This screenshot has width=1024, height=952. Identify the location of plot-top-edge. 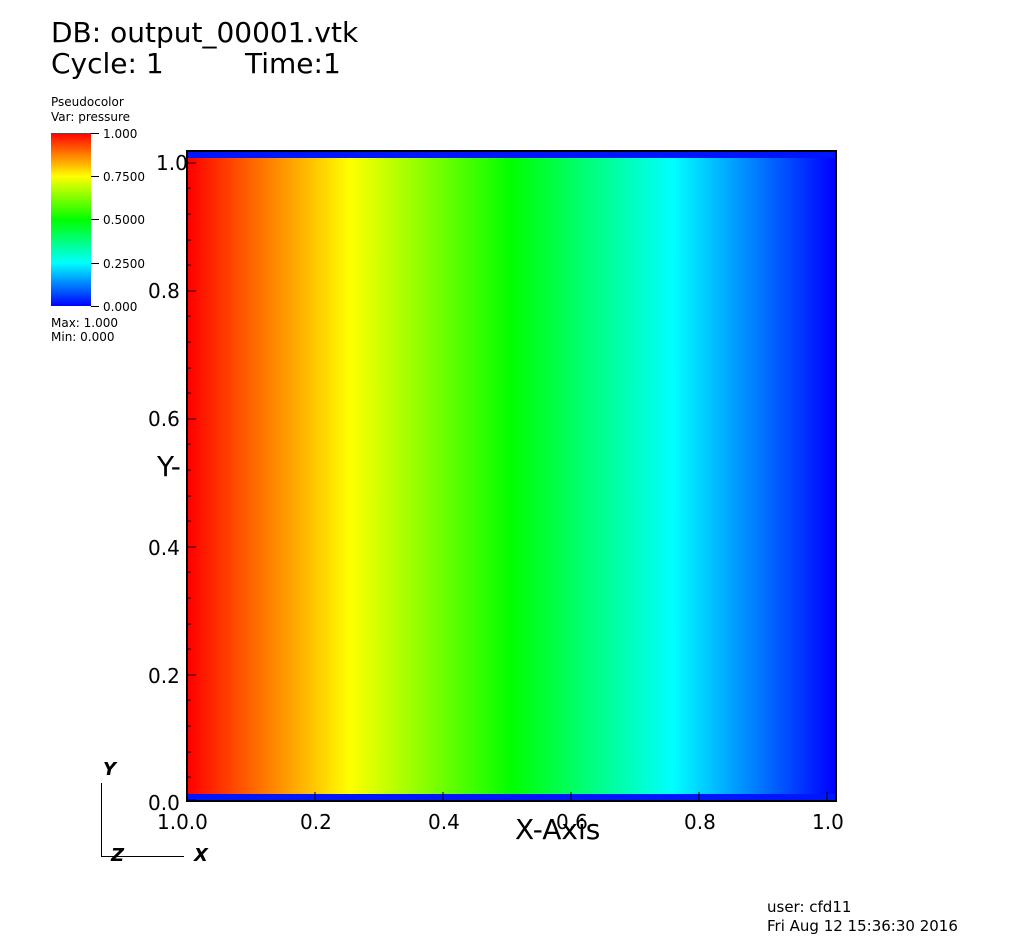
(511, 155).